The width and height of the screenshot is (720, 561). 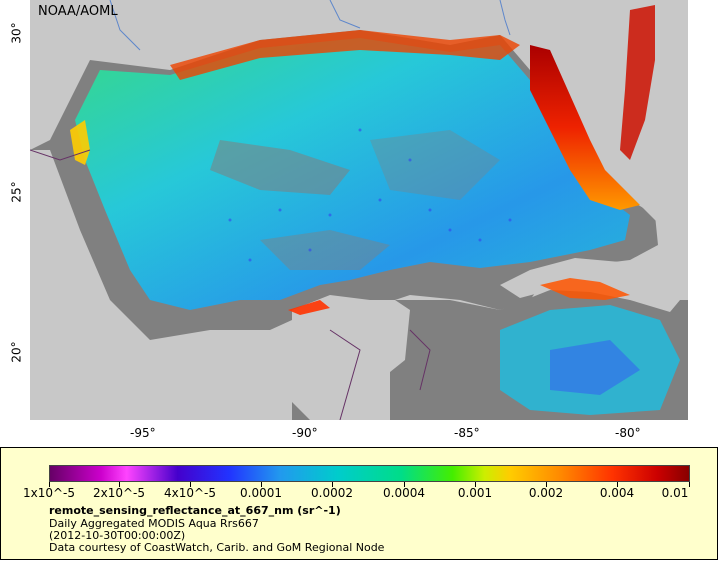 What do you see at coordinates (585, 289) in the screenshot?
I see `cuba-coast-high` at bounding box center [585, 289].